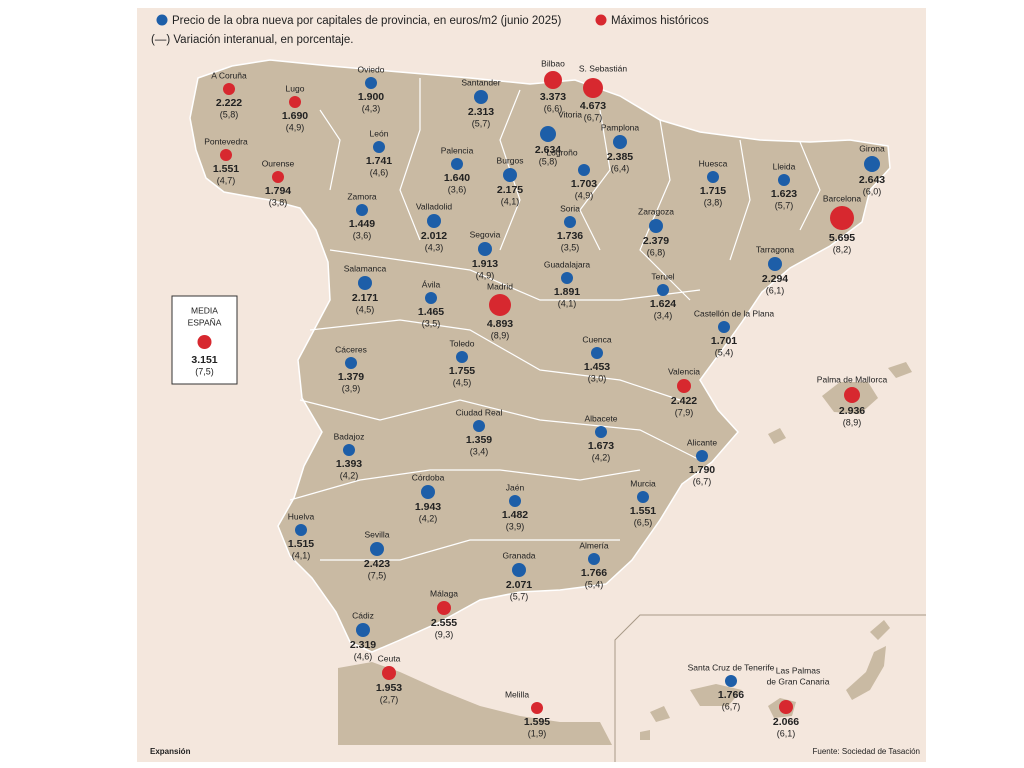 The image size is (1024, 768). Describe the element at coordinates (371, 97) in the screenshot. I see `city-price: 1.900` at that location.